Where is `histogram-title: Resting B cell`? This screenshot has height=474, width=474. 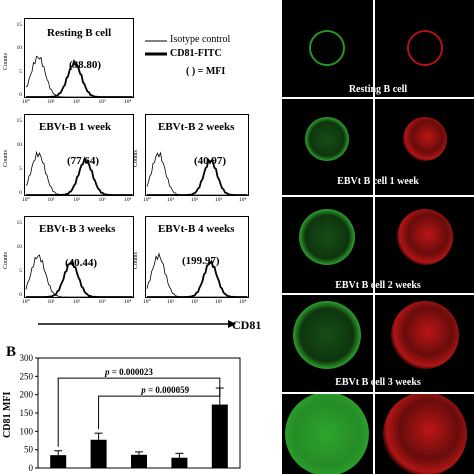
histogram-title: Resting B cell is located at coordinates (79, 33).